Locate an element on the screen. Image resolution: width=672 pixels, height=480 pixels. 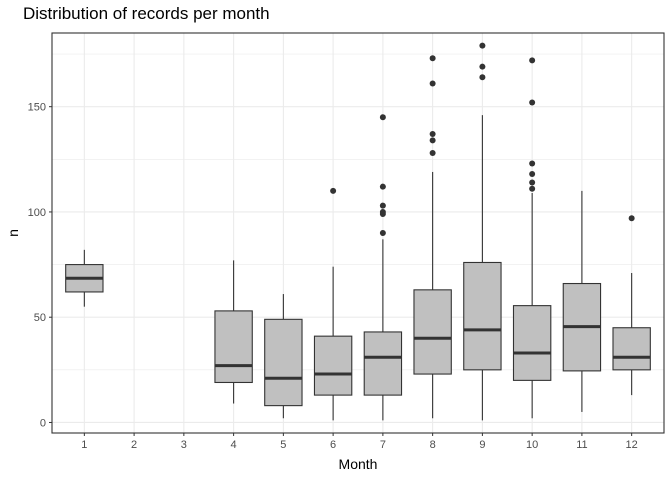
x-tick-label: 3 is located at coordinates (184, 445).